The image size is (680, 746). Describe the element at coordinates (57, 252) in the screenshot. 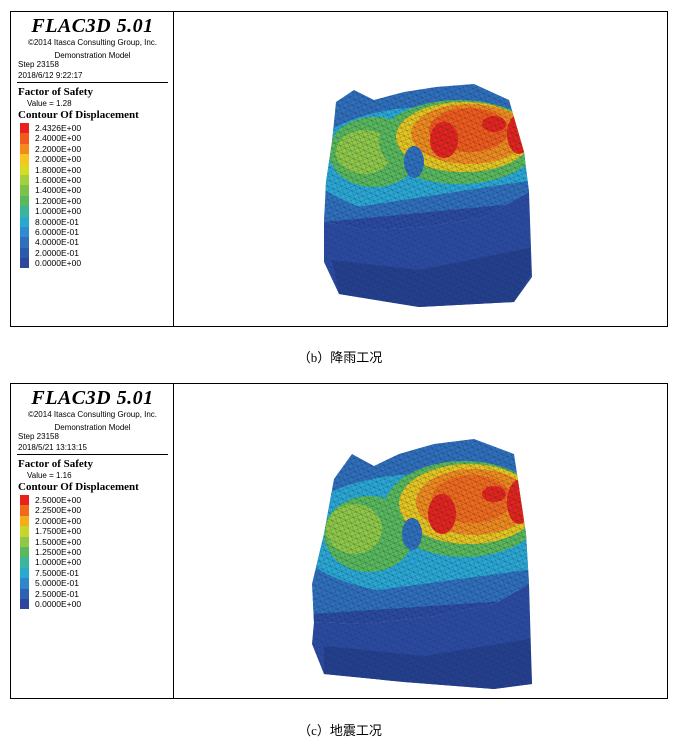

I see `legend-value: 2.0000E-01` at that location.